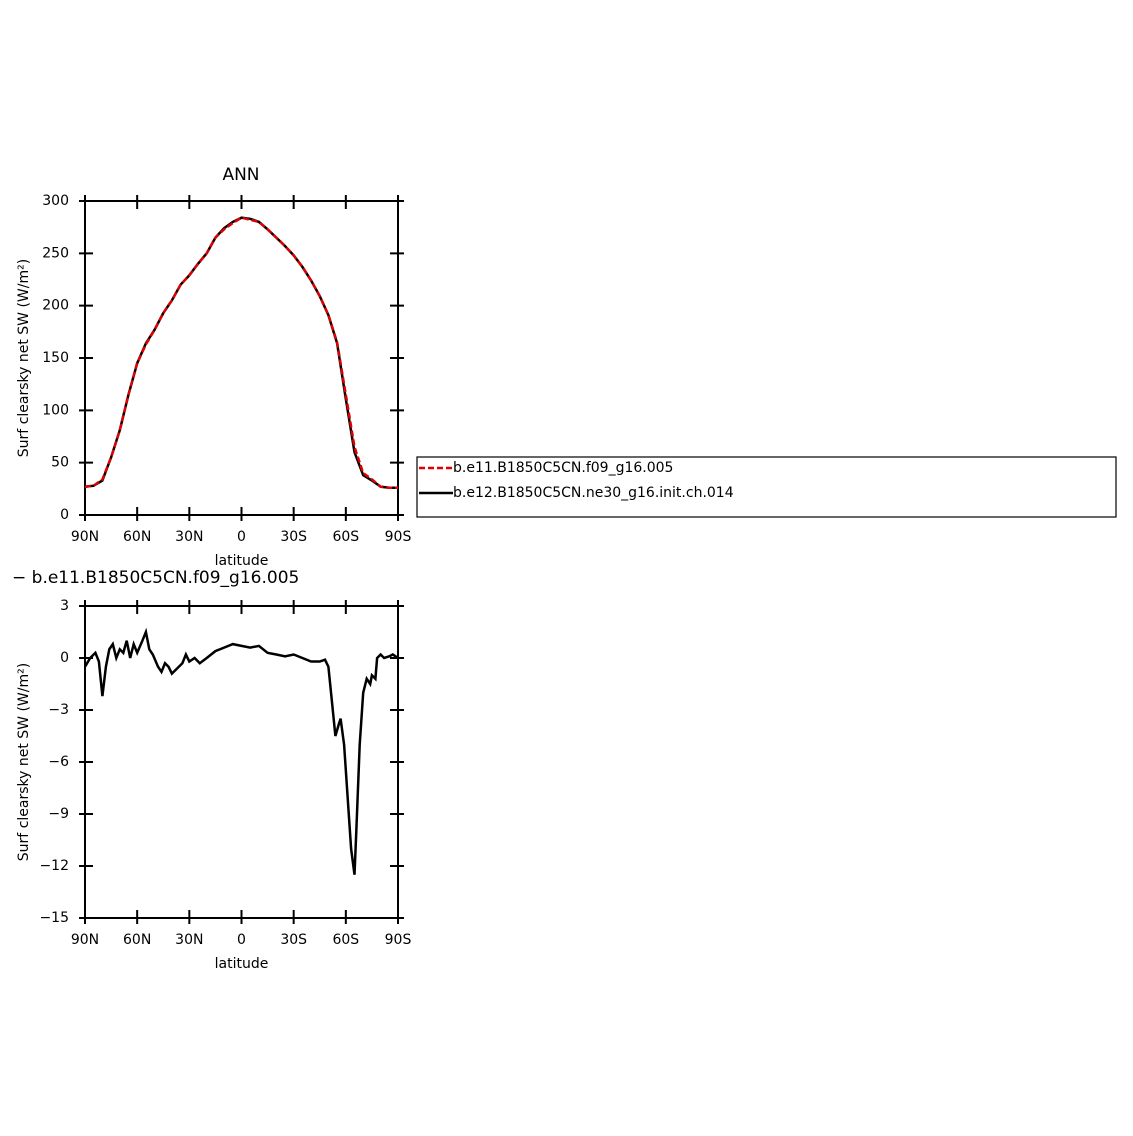 The width and height of the screenshot is (1133, 1136). What do you see at coordinates (54, 866) in the screenshot?
I see `y-tick-label: −12` at bounding box center [54, 866].